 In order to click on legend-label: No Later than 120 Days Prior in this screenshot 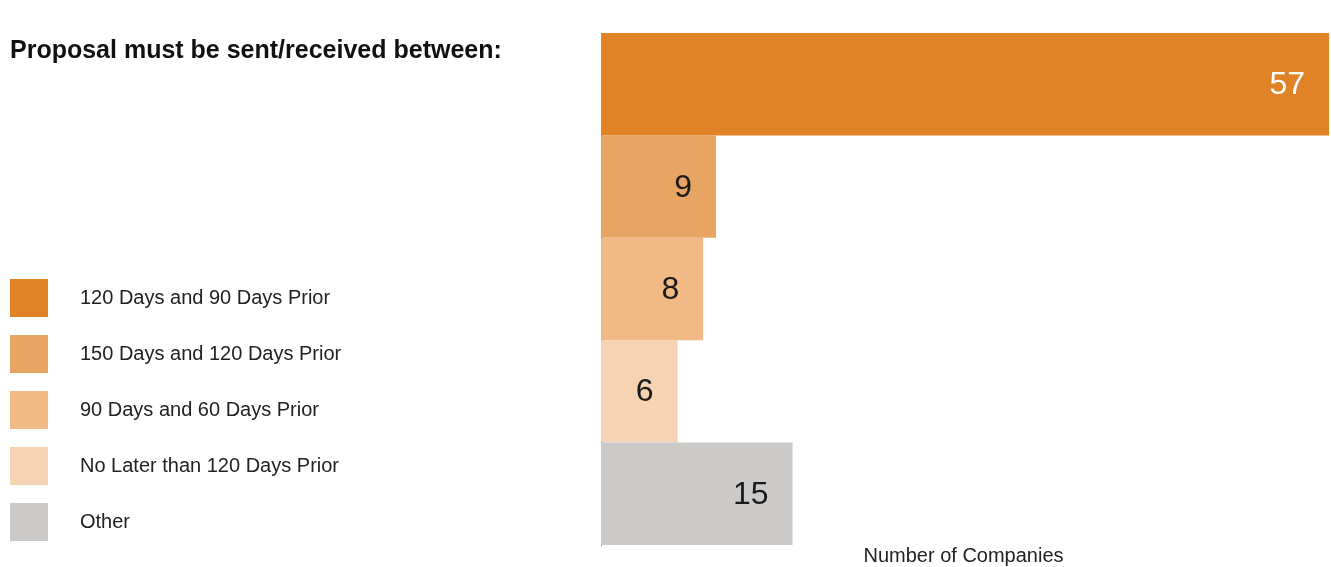, I will do `click(210, 465)`.